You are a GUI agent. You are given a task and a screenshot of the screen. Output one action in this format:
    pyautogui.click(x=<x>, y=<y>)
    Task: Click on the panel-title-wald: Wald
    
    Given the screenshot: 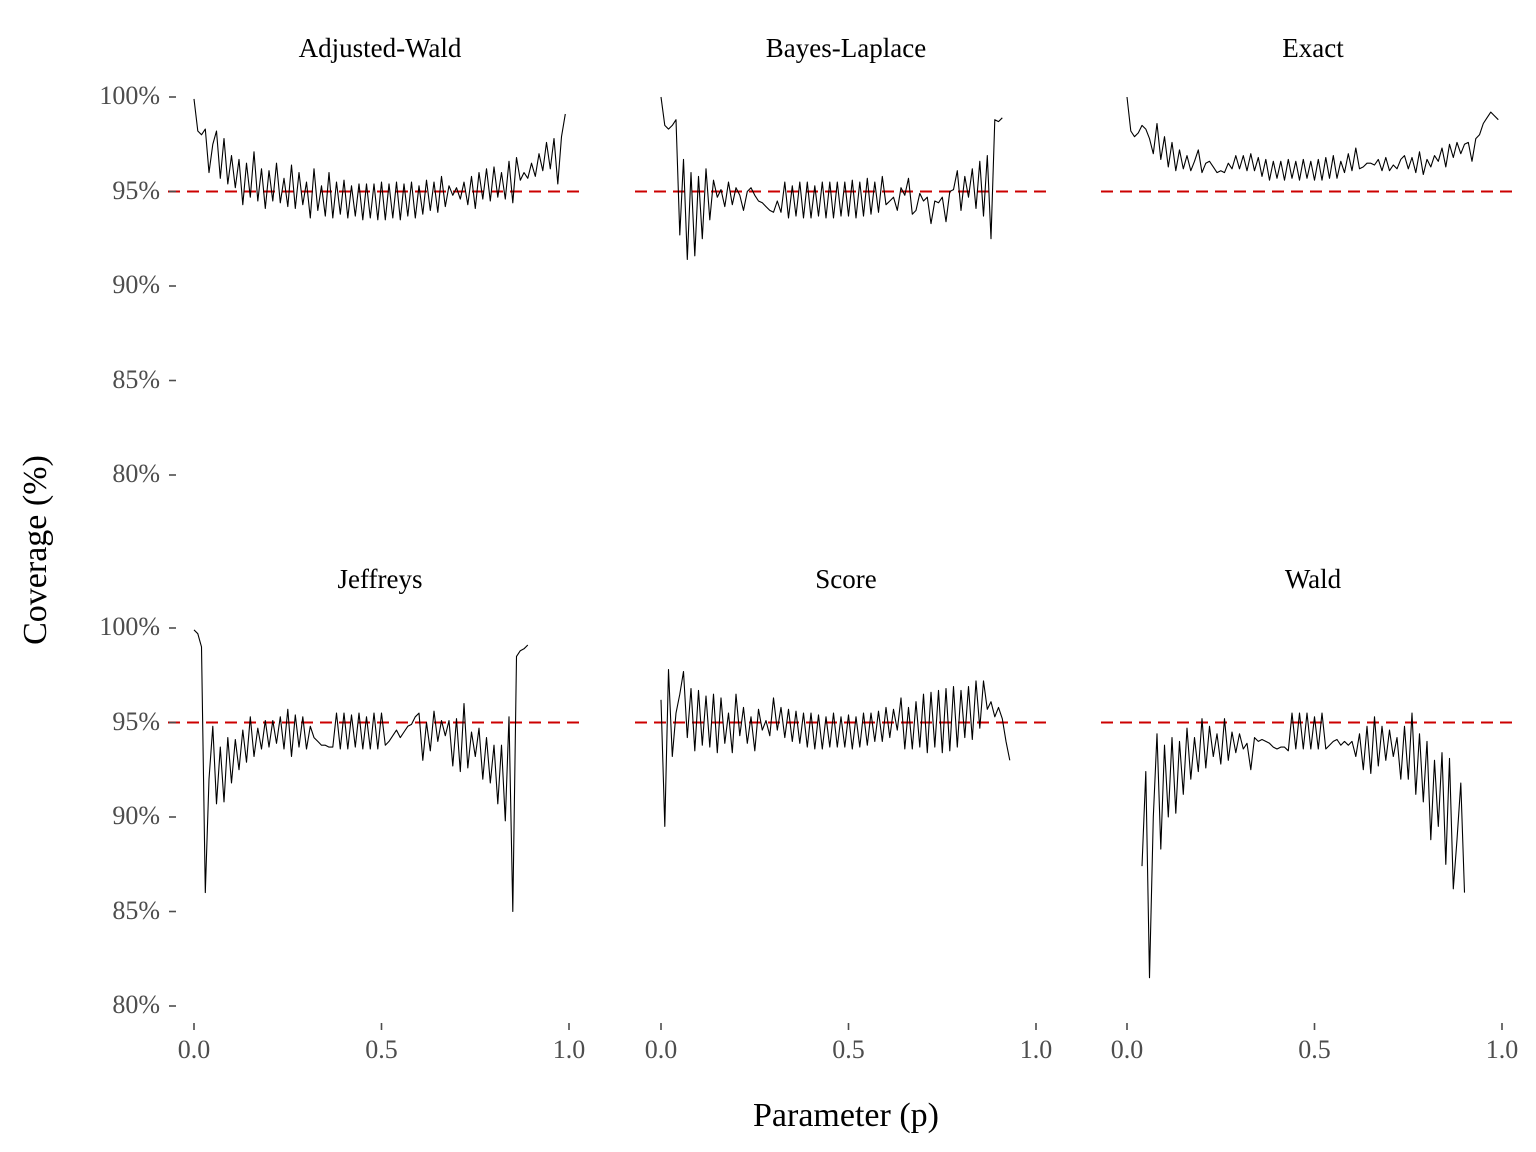 What is the action you would take?
    pyautogui.click(x=1313, y=579)
    